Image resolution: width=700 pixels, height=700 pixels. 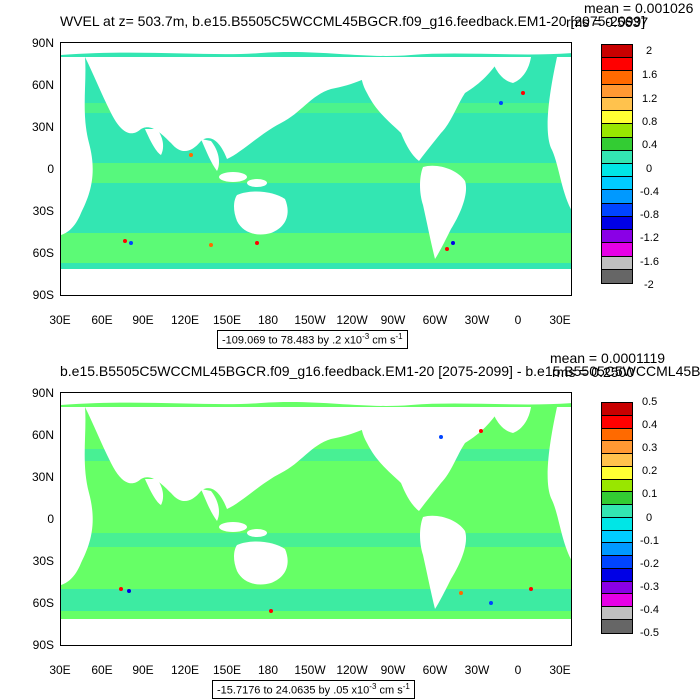 I want to click on legend-label: -0.2, so click(x=649, y=564).